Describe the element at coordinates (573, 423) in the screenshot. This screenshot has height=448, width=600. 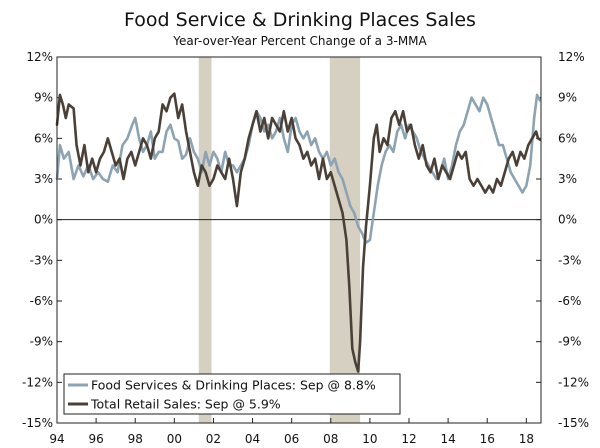
I see `y-tick-label-right: -15%` at that location.